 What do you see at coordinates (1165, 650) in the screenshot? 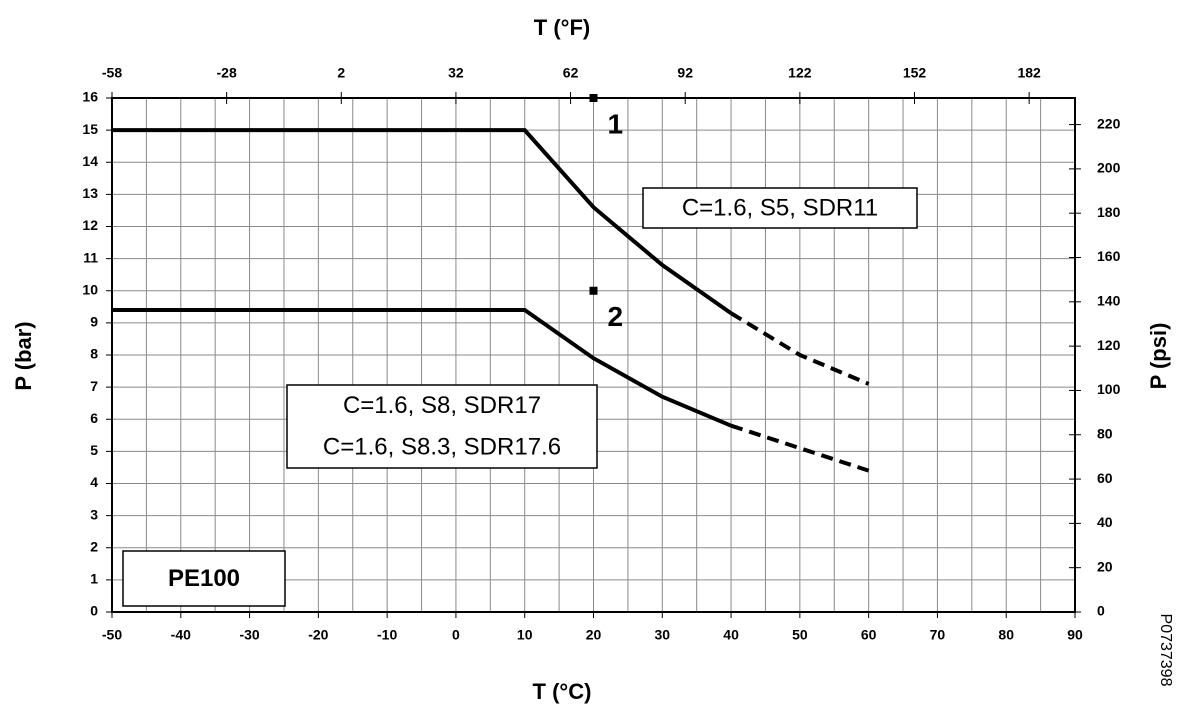
I see `figure-code: P0737398` at bounding box center [1165, 650].